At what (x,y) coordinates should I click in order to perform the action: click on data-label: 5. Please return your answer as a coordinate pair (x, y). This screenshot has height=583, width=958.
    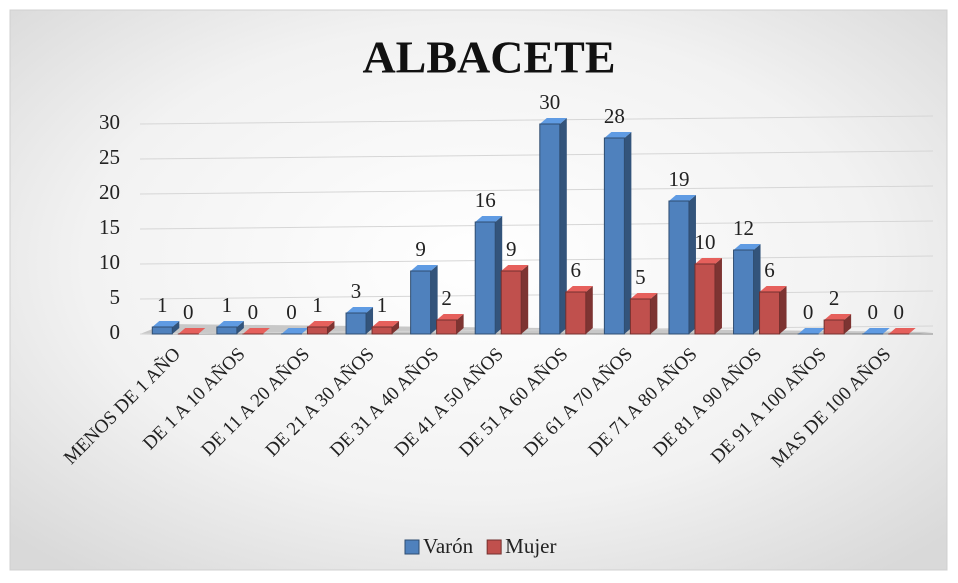
    Looking at the image, I should click on (640, 277).